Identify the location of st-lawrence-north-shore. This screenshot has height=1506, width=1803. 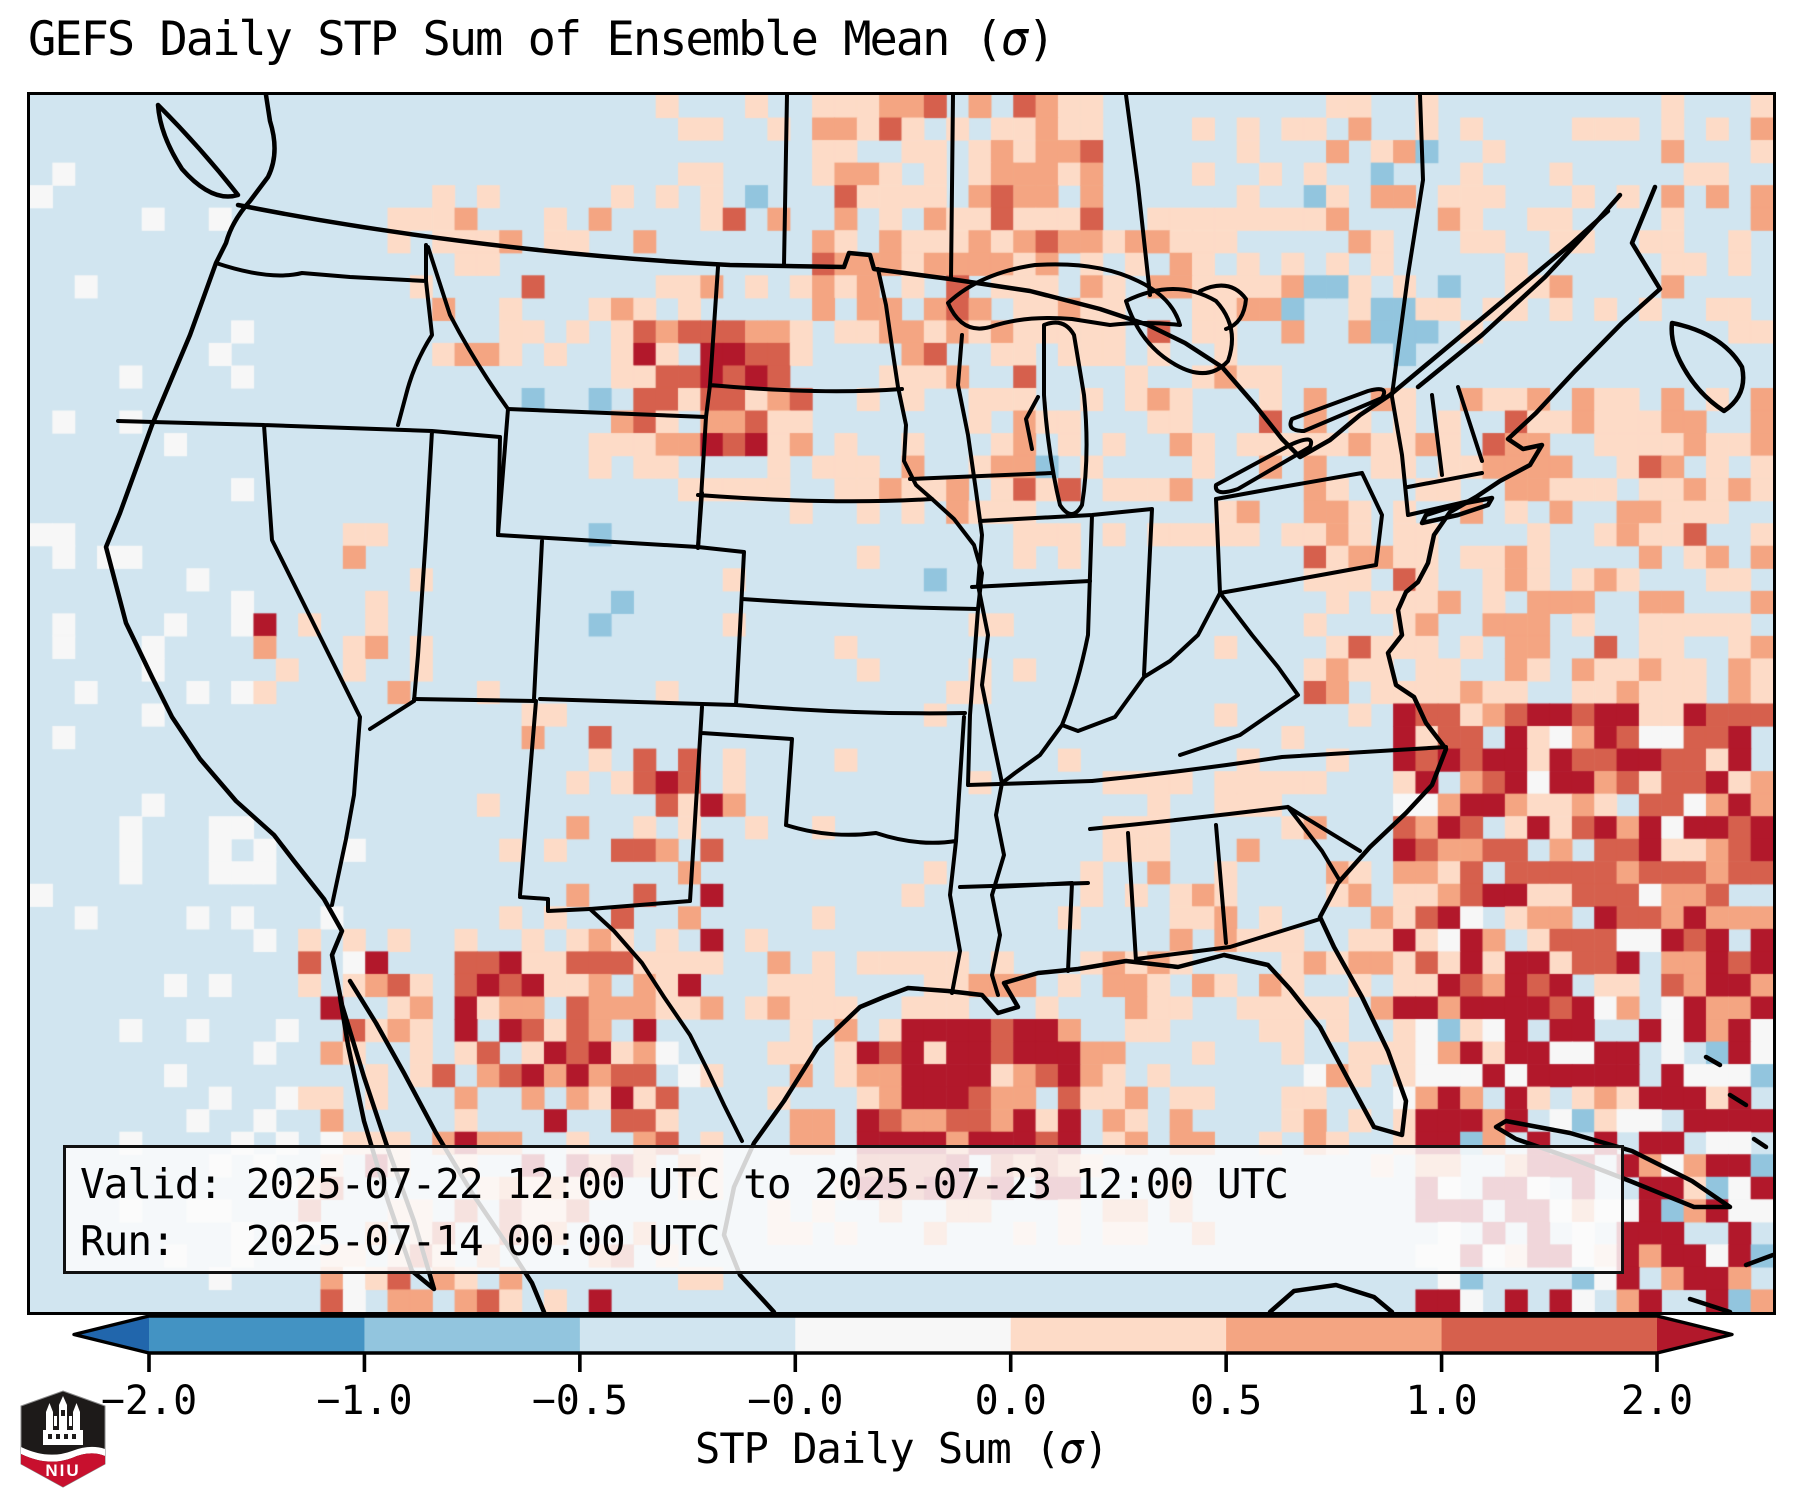
(1519, 291).